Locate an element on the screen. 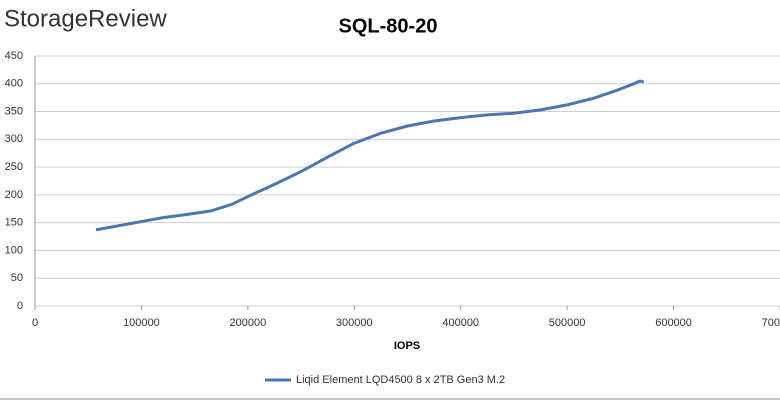 The image size is (780, 401). y-tick-label: 450 is located at coordinates (14, 56).